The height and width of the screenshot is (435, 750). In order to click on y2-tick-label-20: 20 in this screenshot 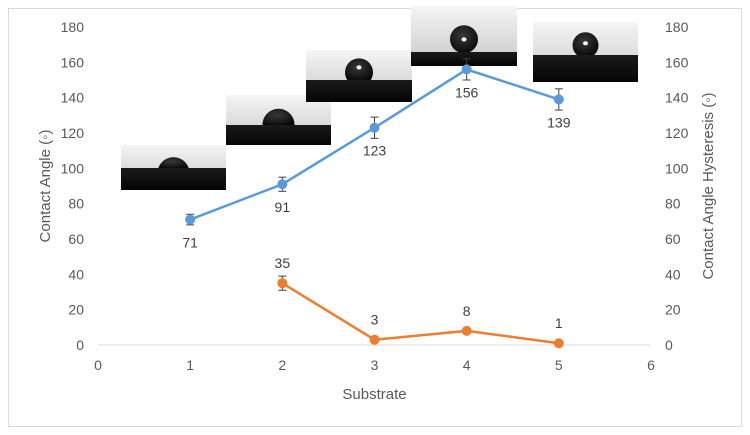, I will do `click(673, 310)`.